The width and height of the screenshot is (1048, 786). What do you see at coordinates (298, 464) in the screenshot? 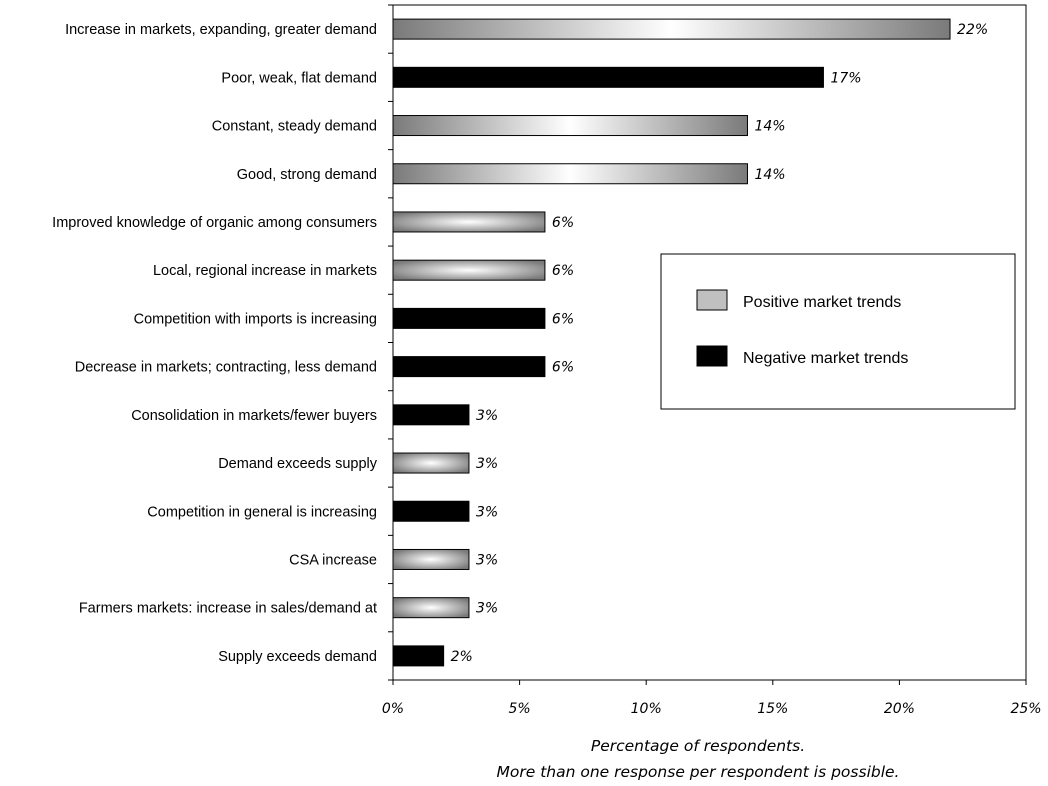
I see `category-label: Demand exceeds supply` at bounding box center [298, 464].